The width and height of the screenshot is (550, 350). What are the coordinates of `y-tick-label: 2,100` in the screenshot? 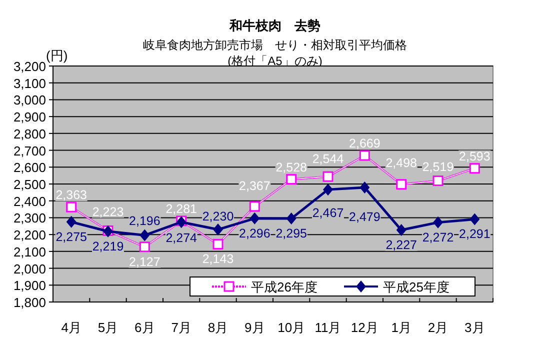 It's located at (29, 252).